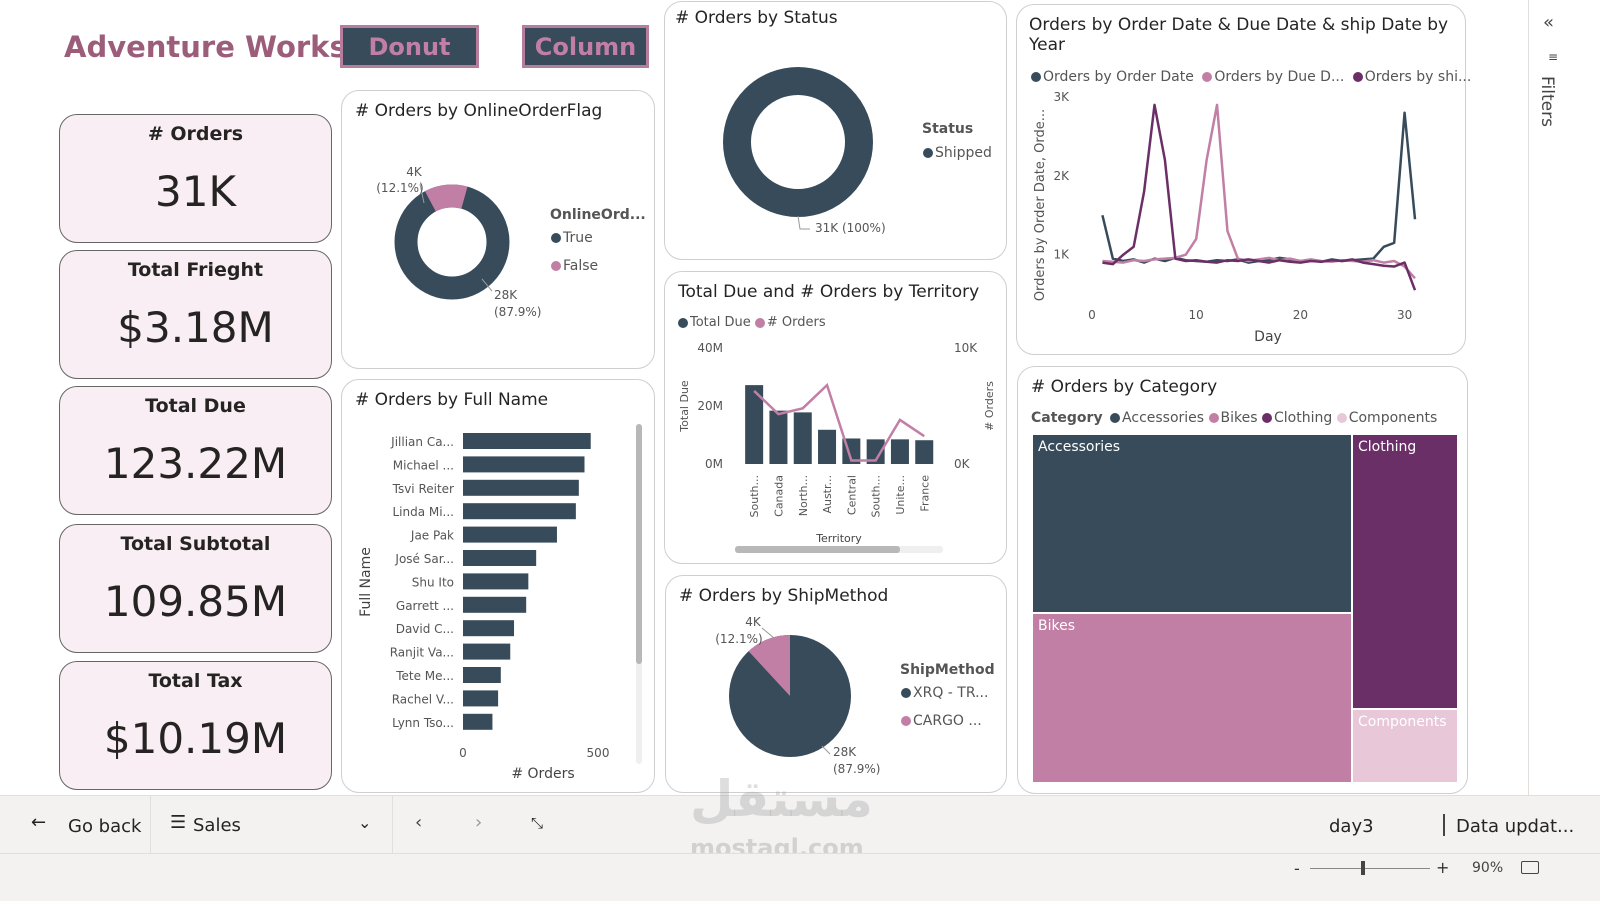 This screenshot has width=1600, height=901. I want to click on visual-title: # Orders by OnlineOrderFlag, so click(479, 111).